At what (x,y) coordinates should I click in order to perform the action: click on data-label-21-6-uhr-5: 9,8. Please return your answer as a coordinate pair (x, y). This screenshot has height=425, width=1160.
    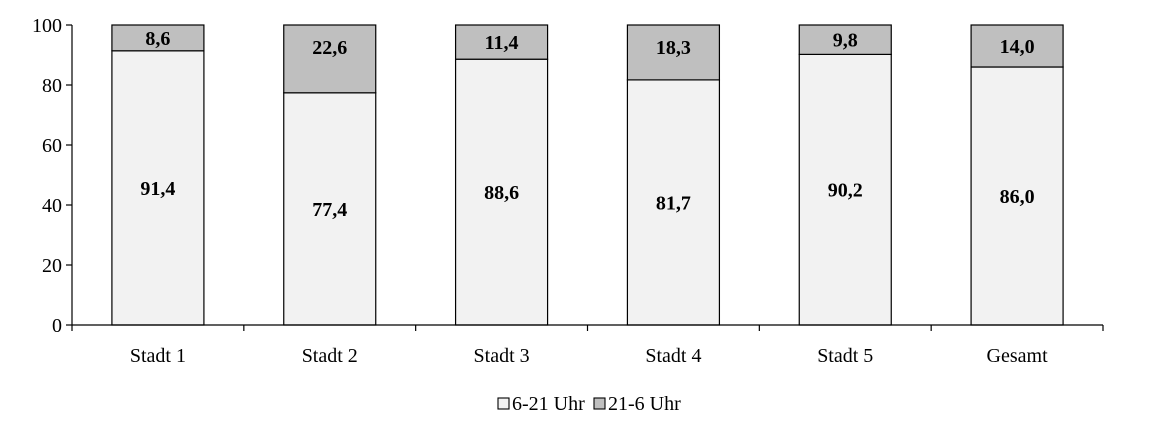
    Looking at the image, I should click on (845, 41).